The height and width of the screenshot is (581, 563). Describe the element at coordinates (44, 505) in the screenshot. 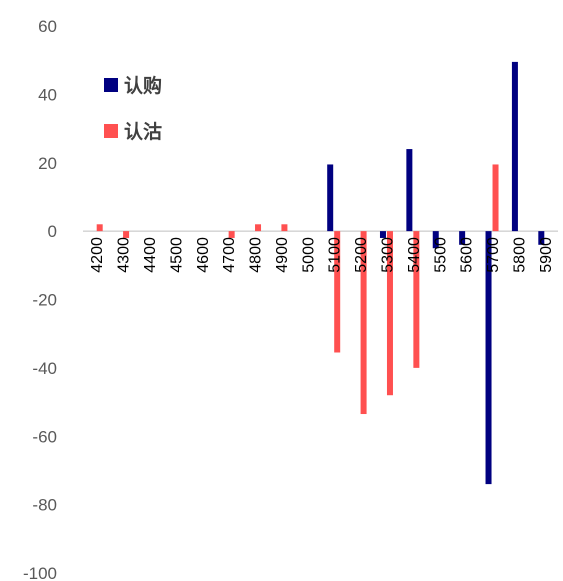

I see `y-tick-label: -80` at that location.